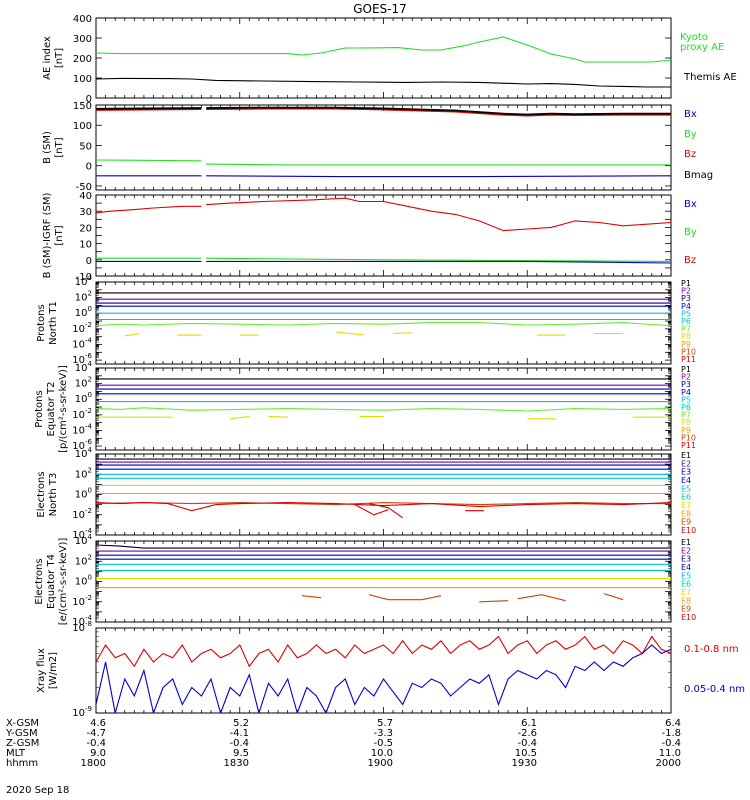  What do you see at coordinates (686, 415) in the screenshot?
I see `legend-entry: P7` at bounding box center [686, 415].